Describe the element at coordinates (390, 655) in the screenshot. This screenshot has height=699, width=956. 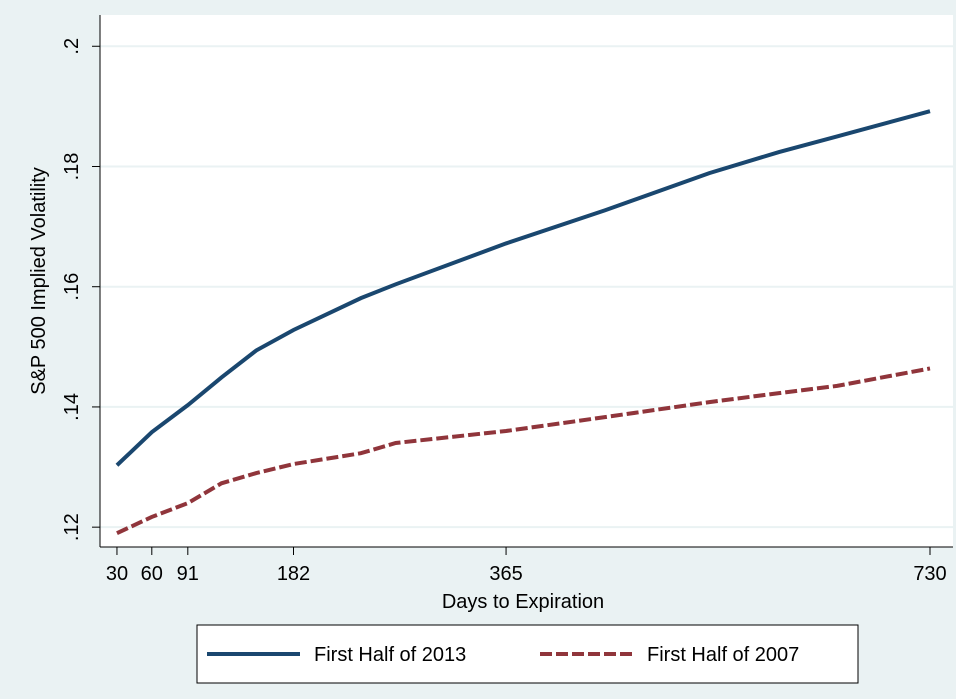
I see `legend-label: First Half of 2013` at that location.